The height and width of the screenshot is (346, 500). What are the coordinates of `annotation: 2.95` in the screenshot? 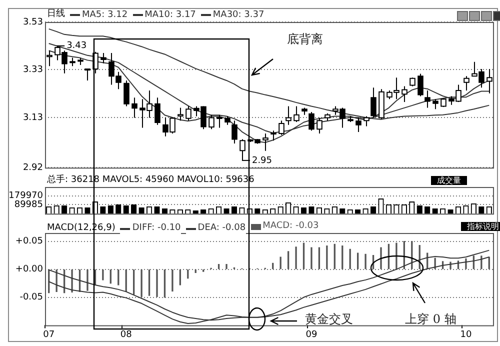 It's located at (262, 161).